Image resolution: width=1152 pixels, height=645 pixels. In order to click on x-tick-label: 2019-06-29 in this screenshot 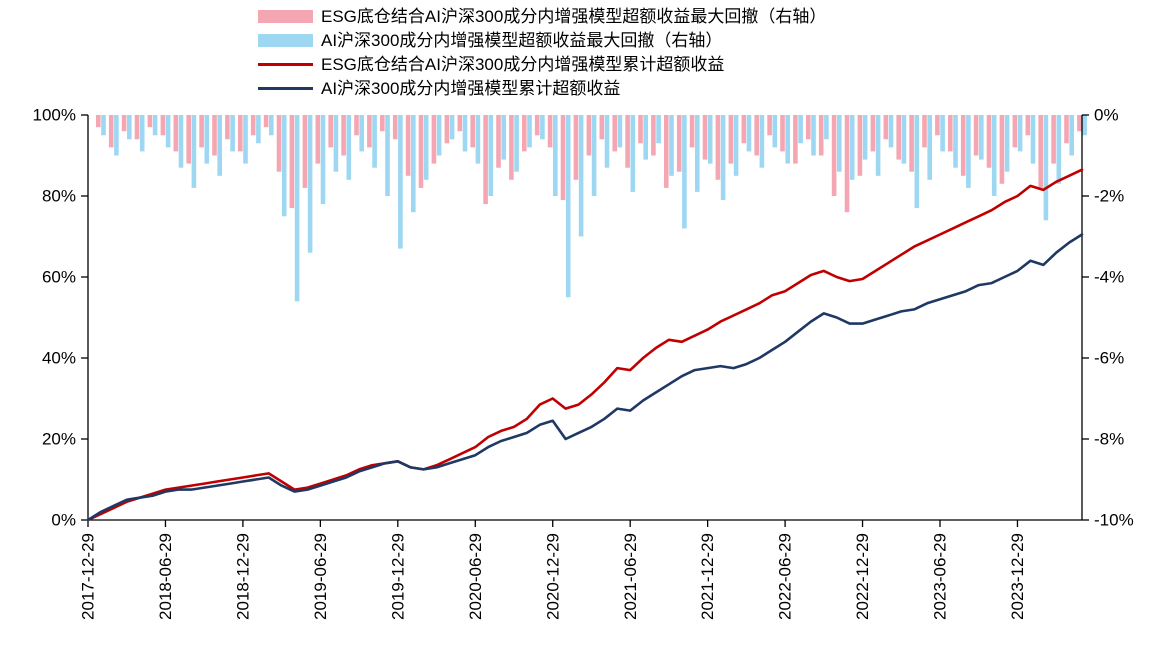, I will do `click(320, 576)`.